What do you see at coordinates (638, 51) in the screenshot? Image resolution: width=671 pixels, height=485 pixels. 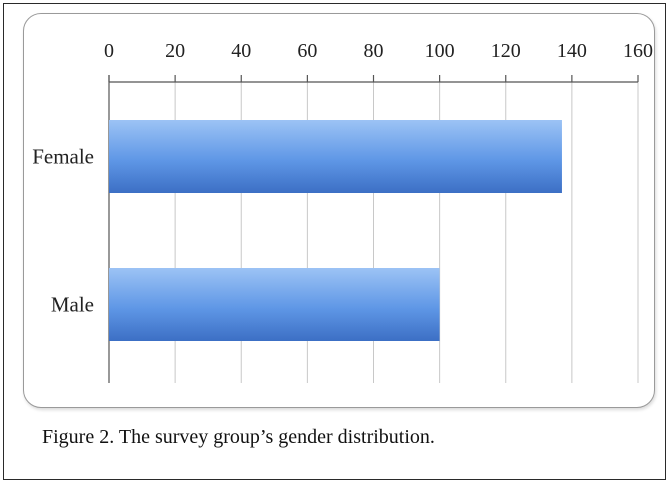 I see `x-tick-label: 160` at bounding box center [638, 51].